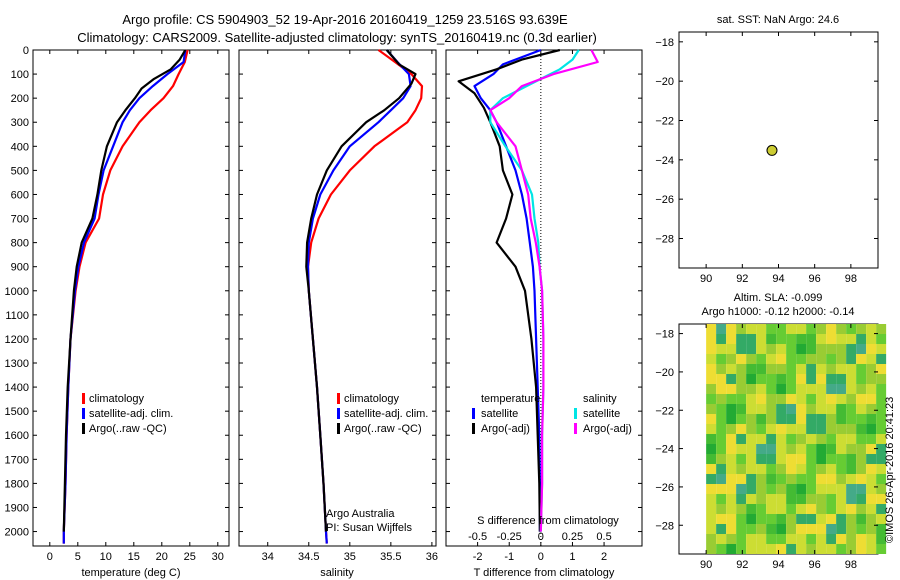 The height and width of the screenshot is (580, 900). What do you see at coordinates (20, 147) in the screenshot?
I see `depth-tick-label: 400` at bounding box center [20, 147].